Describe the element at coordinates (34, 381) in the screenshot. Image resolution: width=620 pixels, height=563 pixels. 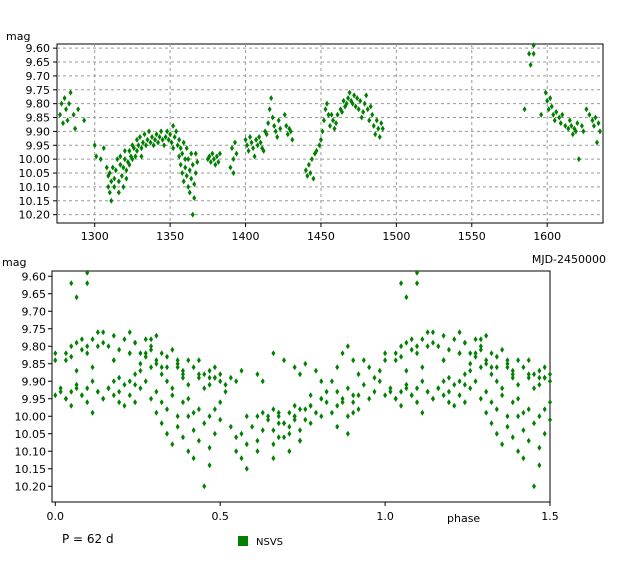
I see `y-tick-label: 9.90` at that location.